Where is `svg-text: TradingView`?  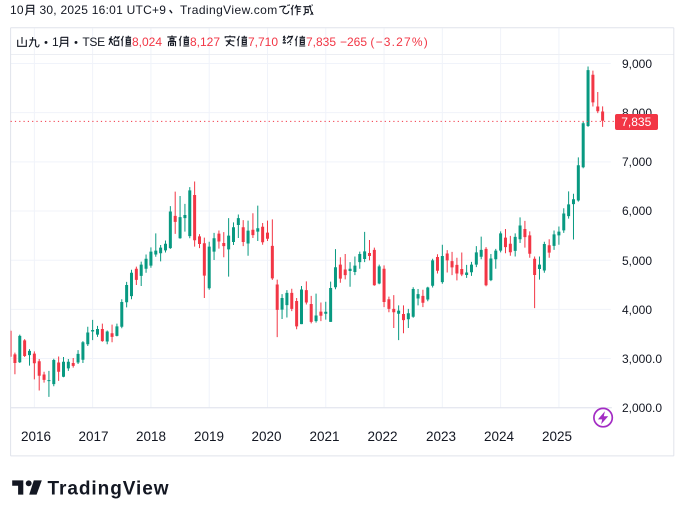 svg-text: TradingView is located at coordinates (109, 488).